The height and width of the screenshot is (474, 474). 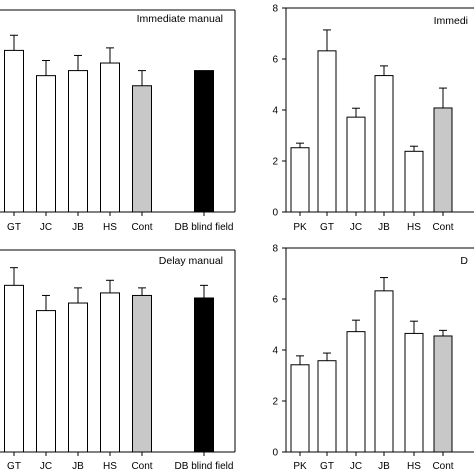 What do you see at coordinates (464, 261) in the screenshot?
I see `panel-title: D` at bounding box center [464, 261].